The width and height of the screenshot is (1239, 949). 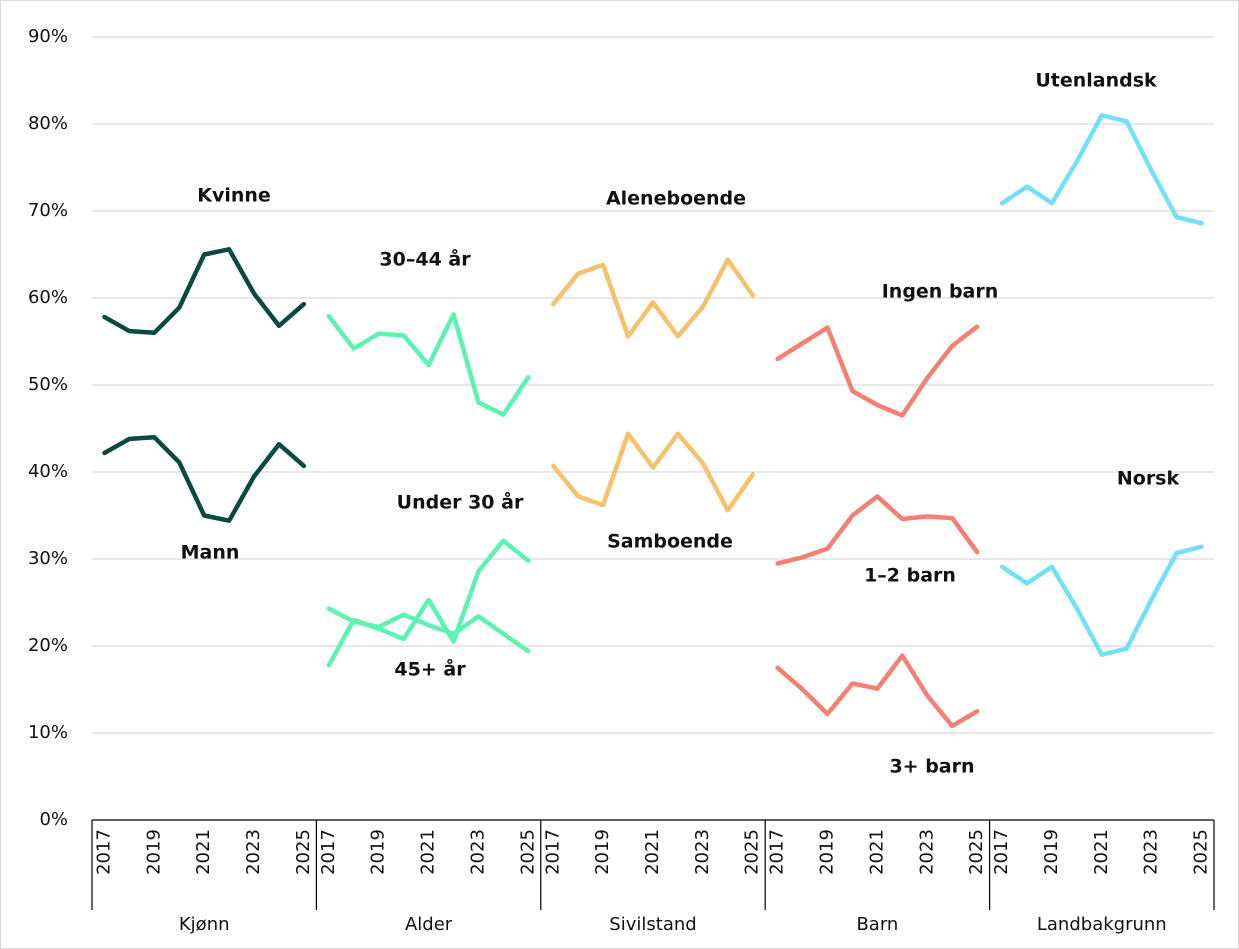 What do you see at coordinates (48, 297) in the screenshot?
I see `y-tick-label: 60%` at bounding box center [48, 297].